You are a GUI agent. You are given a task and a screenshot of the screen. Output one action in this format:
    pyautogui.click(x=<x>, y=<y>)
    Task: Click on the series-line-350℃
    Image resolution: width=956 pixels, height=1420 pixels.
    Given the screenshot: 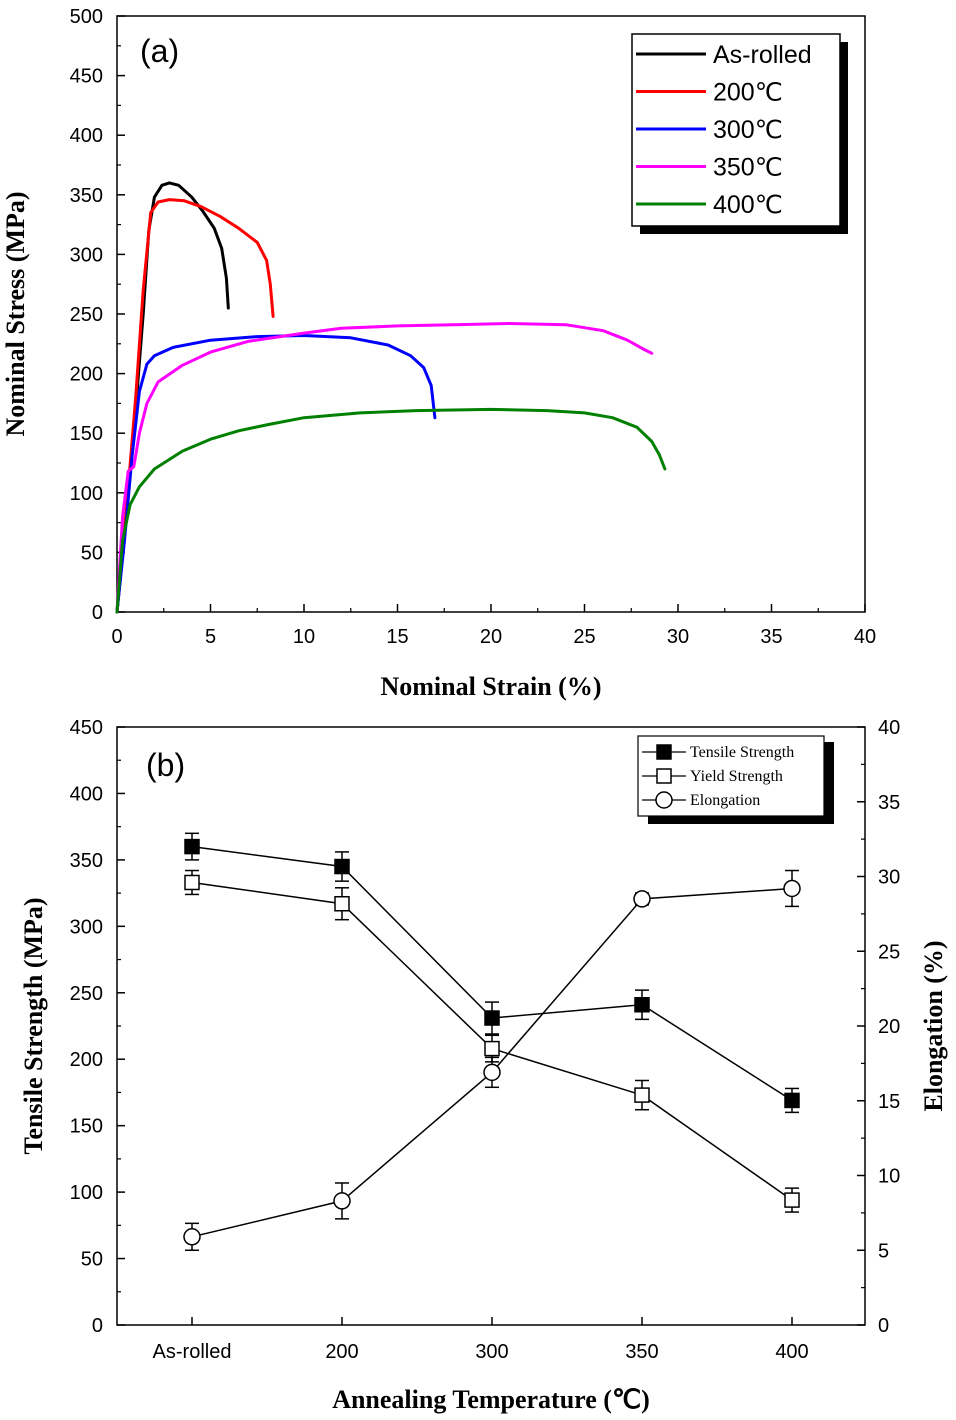 What is the action you would take?
    pyautogui.click(x=384, y=468)
    